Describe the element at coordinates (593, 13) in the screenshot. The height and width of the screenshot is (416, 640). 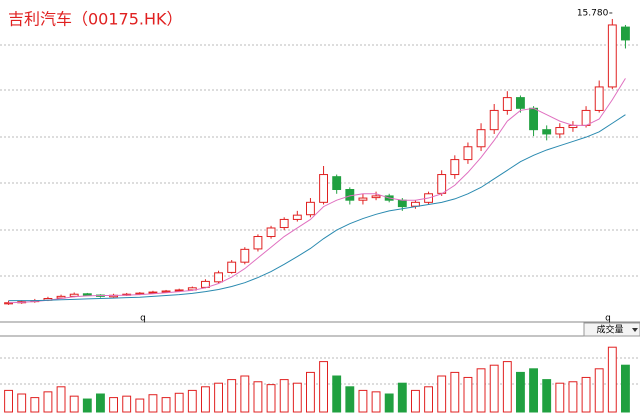
I see `high-label: 15.780` at that location.